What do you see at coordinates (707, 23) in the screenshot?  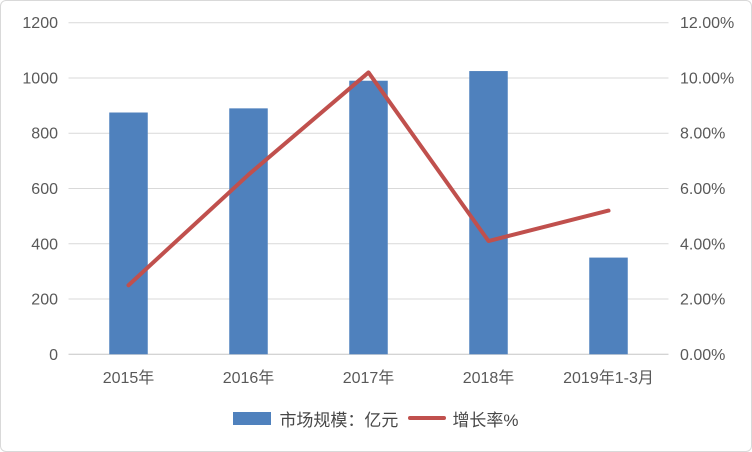 I see `y-axis-right-tick: 12.00%` at bounding box center [707, 23].